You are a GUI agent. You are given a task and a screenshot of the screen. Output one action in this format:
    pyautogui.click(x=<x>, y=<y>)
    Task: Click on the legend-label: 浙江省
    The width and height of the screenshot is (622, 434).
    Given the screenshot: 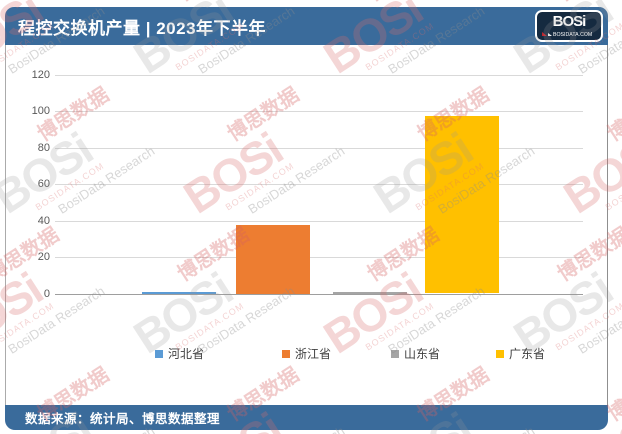 What is the action you would take?
    pyautogui.click(x=313, y=354)
    